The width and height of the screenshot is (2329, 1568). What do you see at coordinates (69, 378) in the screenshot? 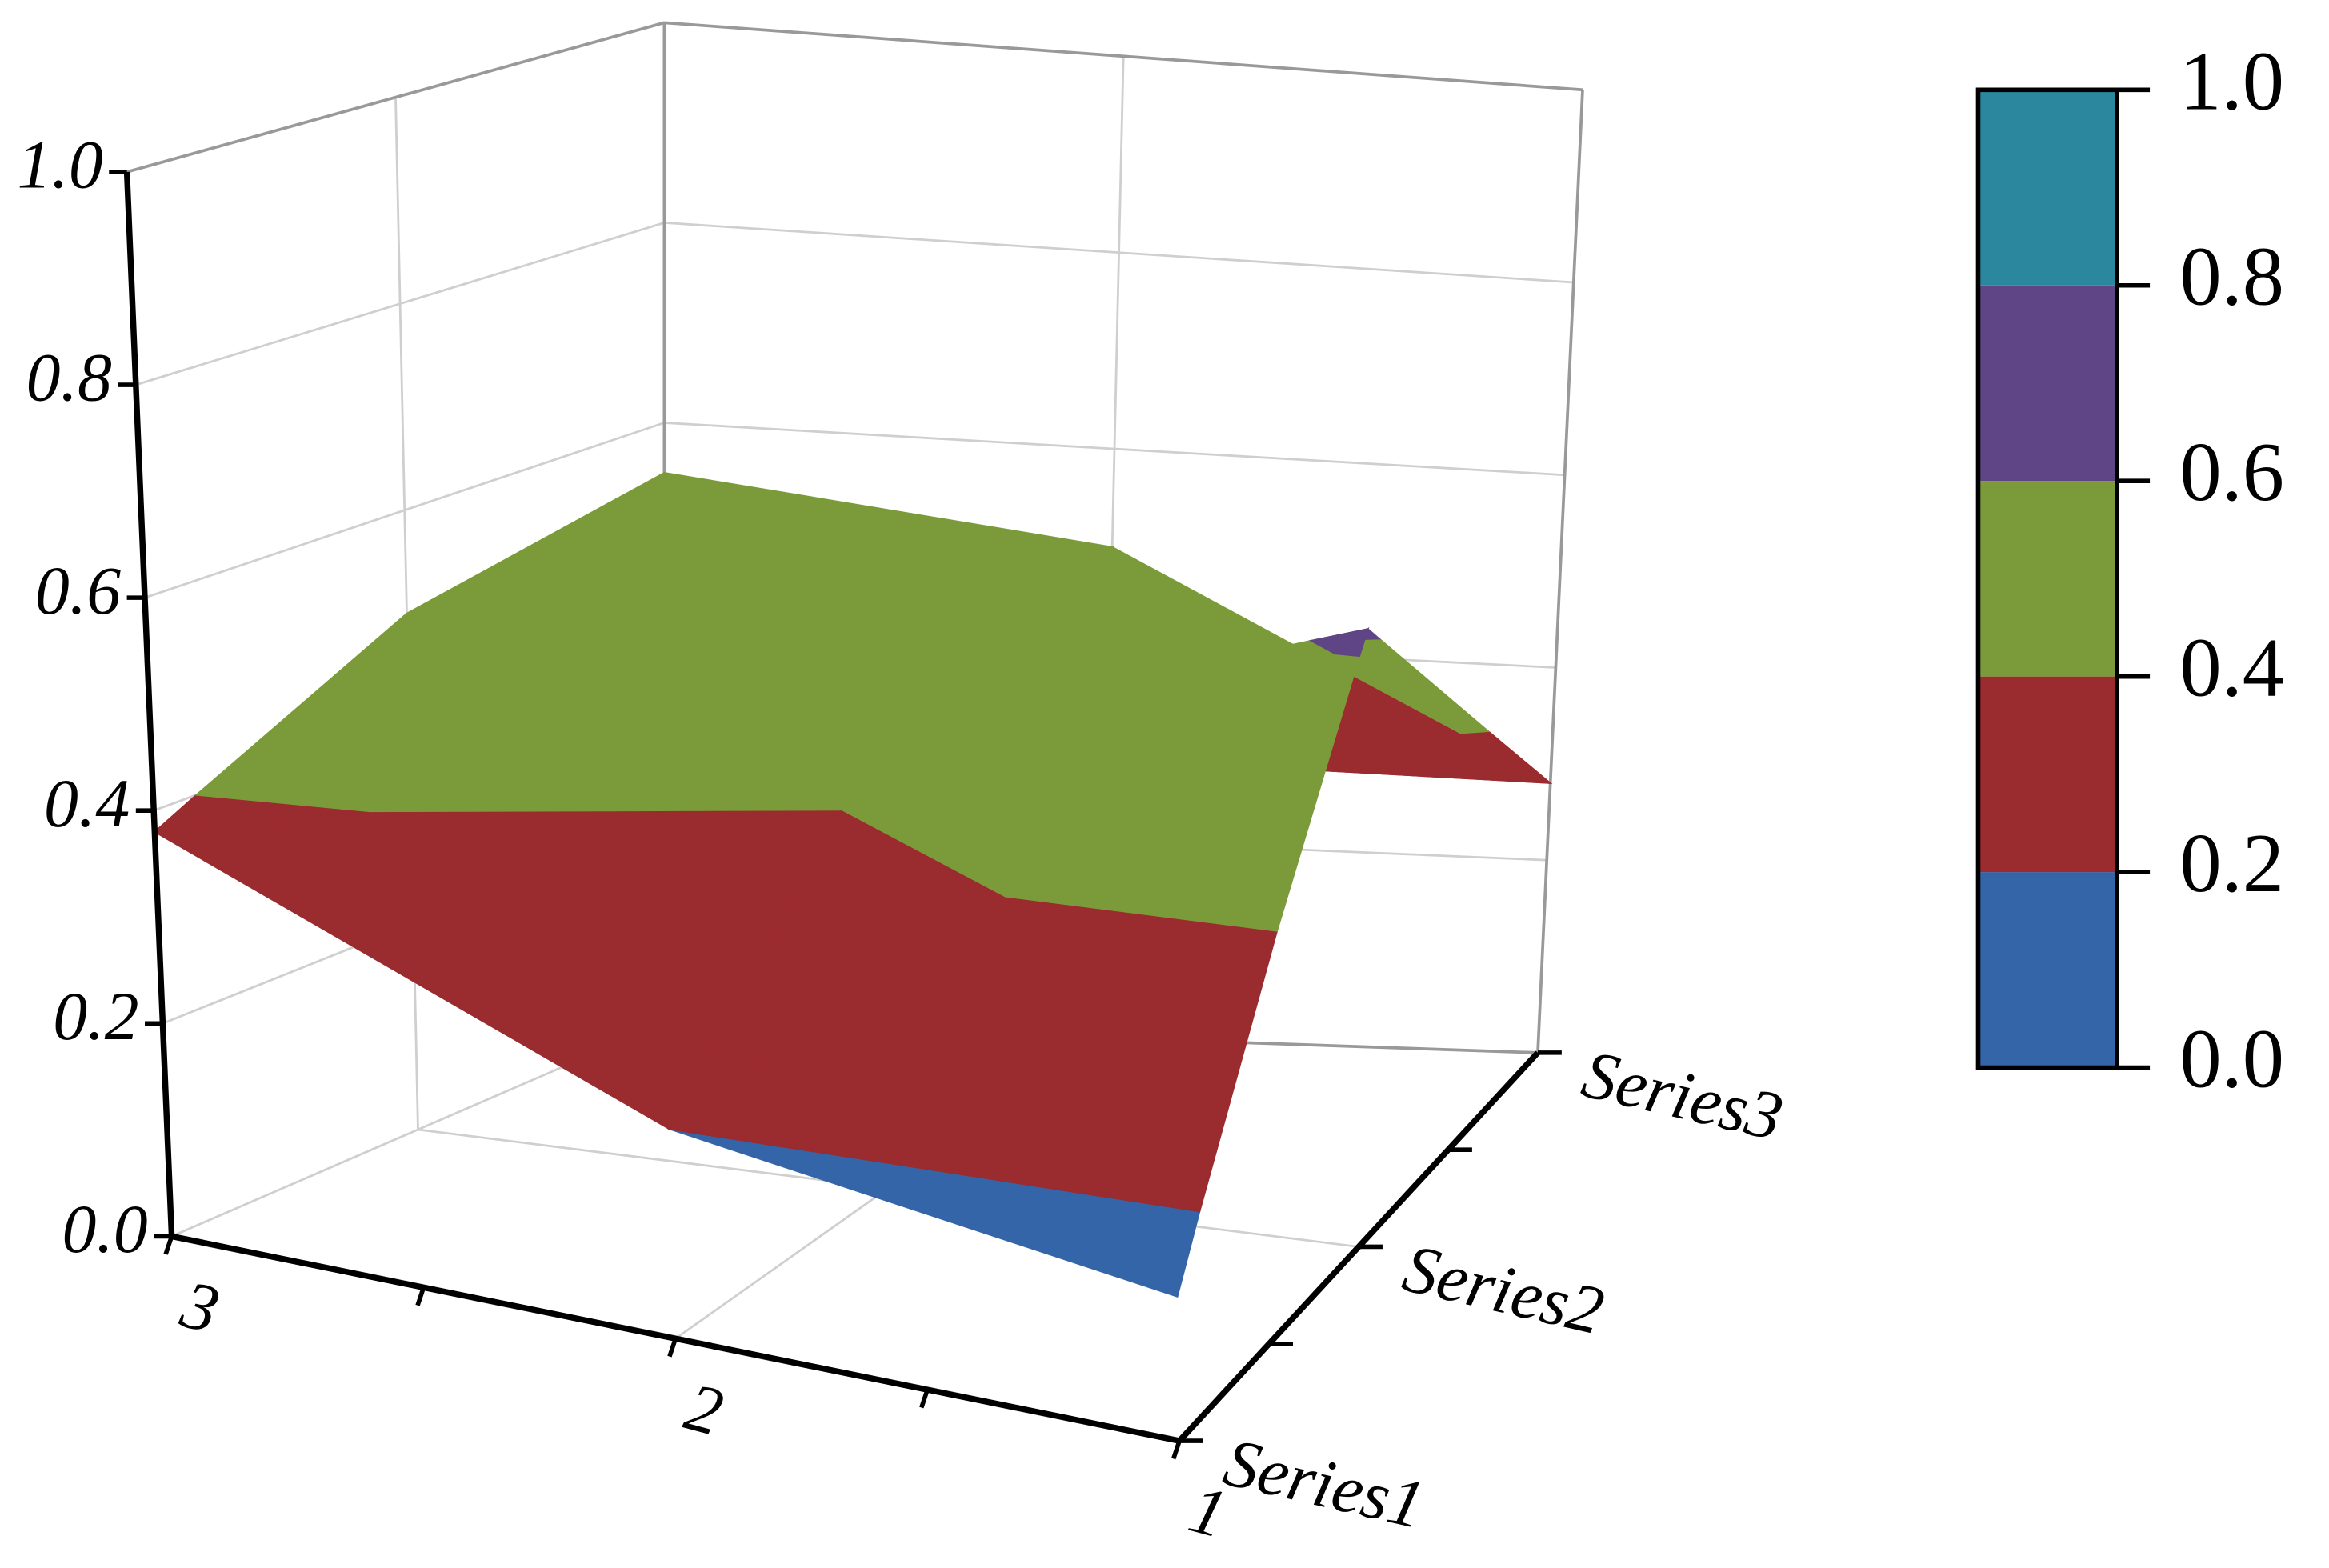
I see `z-tick-label: 0.8` at bounding box center [69, 378].